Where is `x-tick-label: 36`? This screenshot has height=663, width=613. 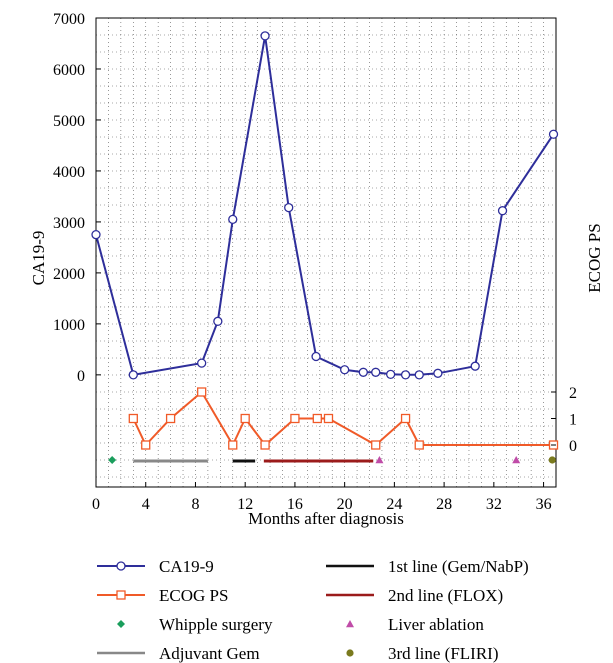
x-tick-label: 36 is located at coordinates (544, 504).